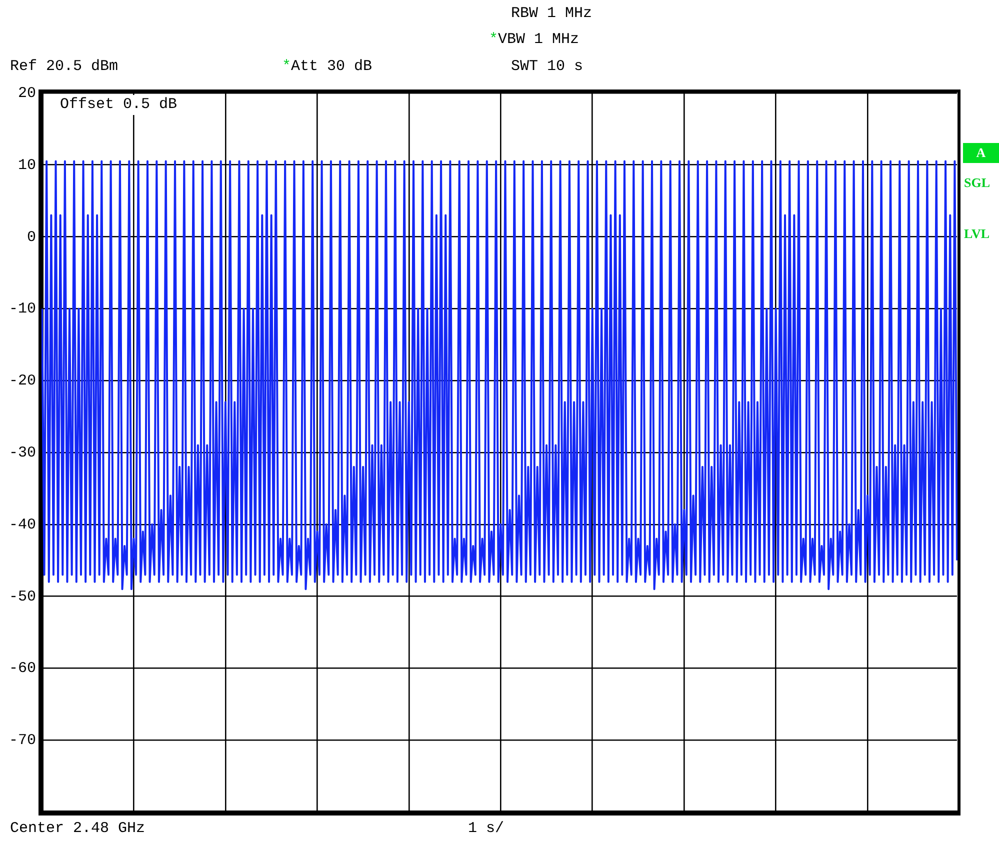  What do you see at coordinates (64, 67) in the screenshot?
I see `text: Ref 20.5 dBm` at bounding box center [64, 67].